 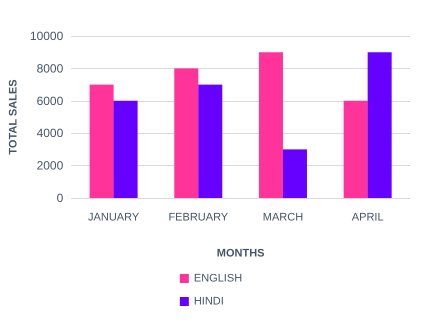 I want to click on x-axis-title: MONTHS, so click(x=240, y=254).